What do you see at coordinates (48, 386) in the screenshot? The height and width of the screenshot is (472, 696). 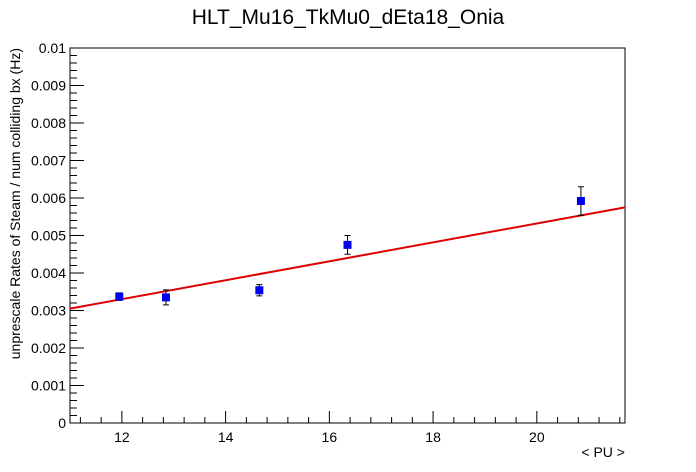 I see `y-tick-label: 0.001` at bounding box center [48, 386].